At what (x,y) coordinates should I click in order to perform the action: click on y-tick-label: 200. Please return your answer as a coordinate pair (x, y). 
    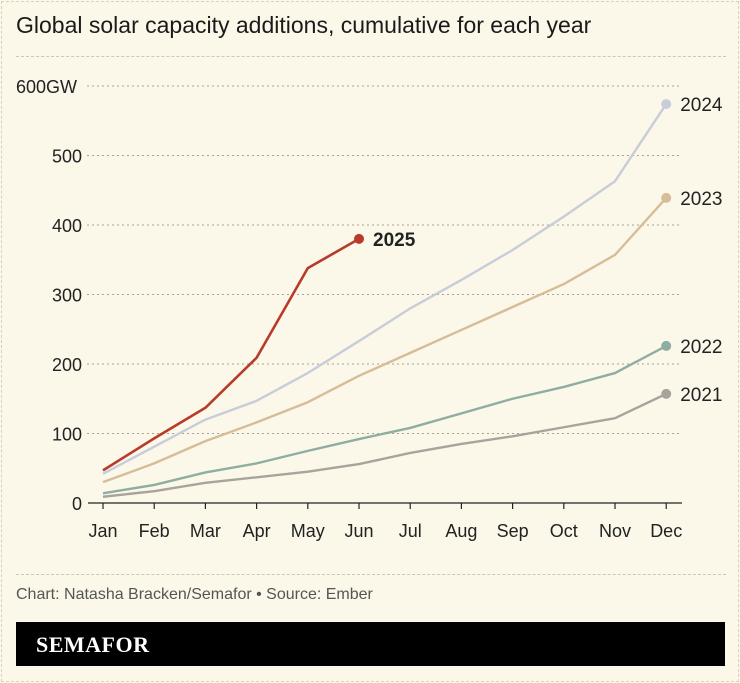
    Looking at the image, I should click on (67, 365).